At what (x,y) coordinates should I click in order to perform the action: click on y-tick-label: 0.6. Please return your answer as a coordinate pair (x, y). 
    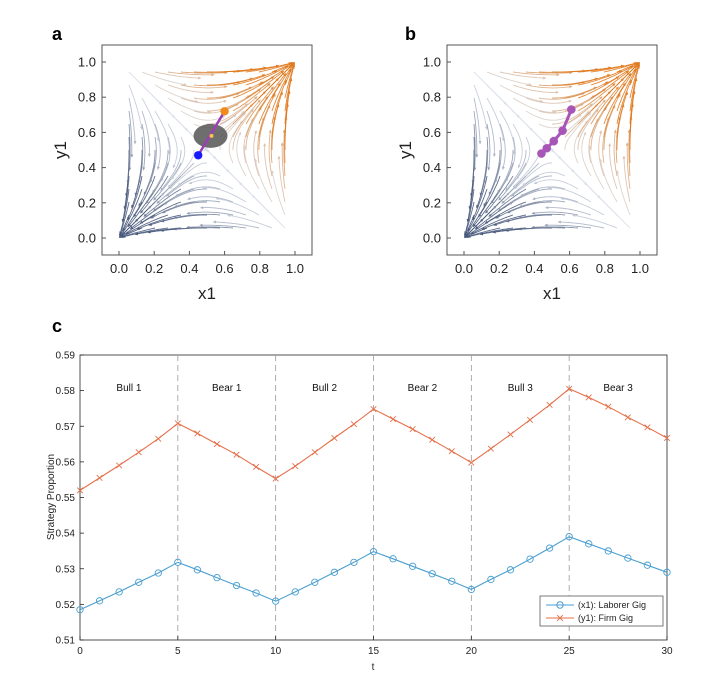
    Looking at the image, I should click on (87, 132).